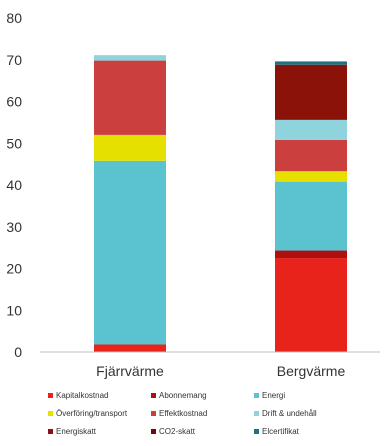  I want to click on legend-label: CO2-skatt, so click(177, 431).